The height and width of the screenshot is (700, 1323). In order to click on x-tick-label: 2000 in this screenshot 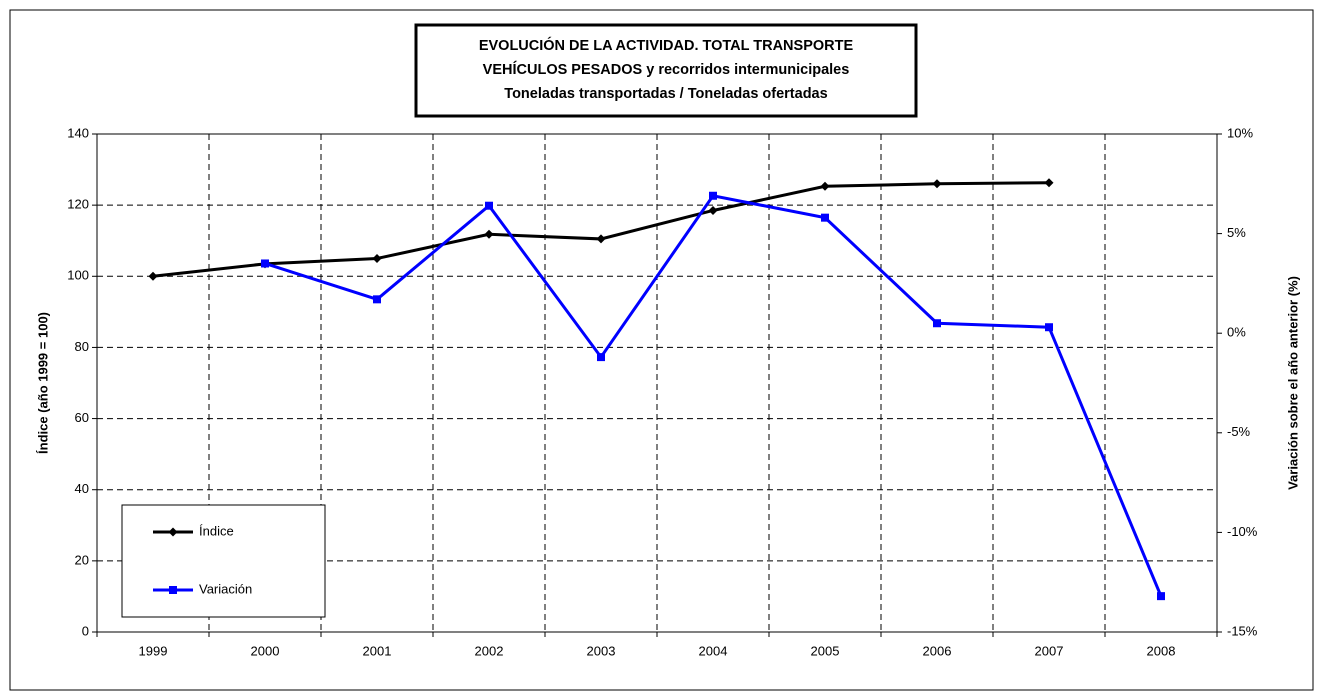, I will do `click(265, 650)`.